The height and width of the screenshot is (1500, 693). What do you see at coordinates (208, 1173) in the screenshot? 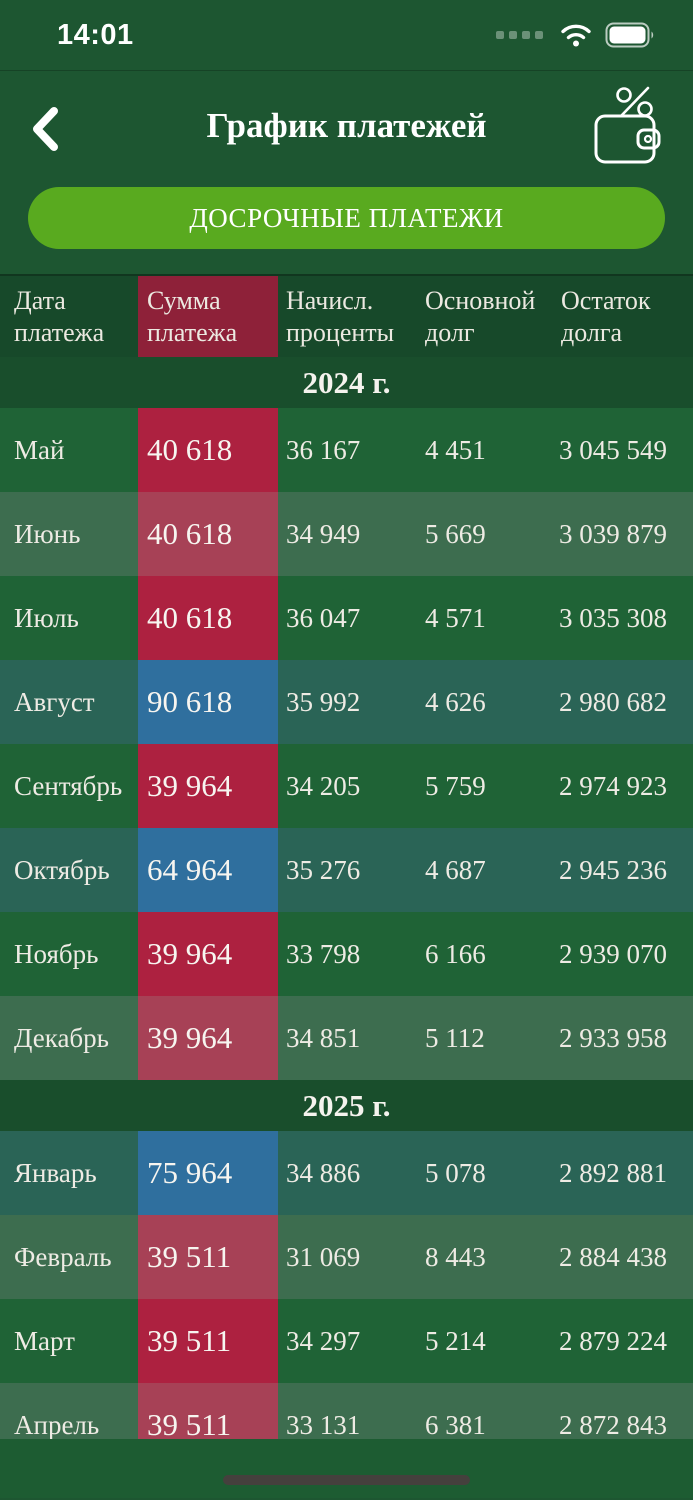
I see `sum-cell: 75 964` at bounding box center [208, 1173].